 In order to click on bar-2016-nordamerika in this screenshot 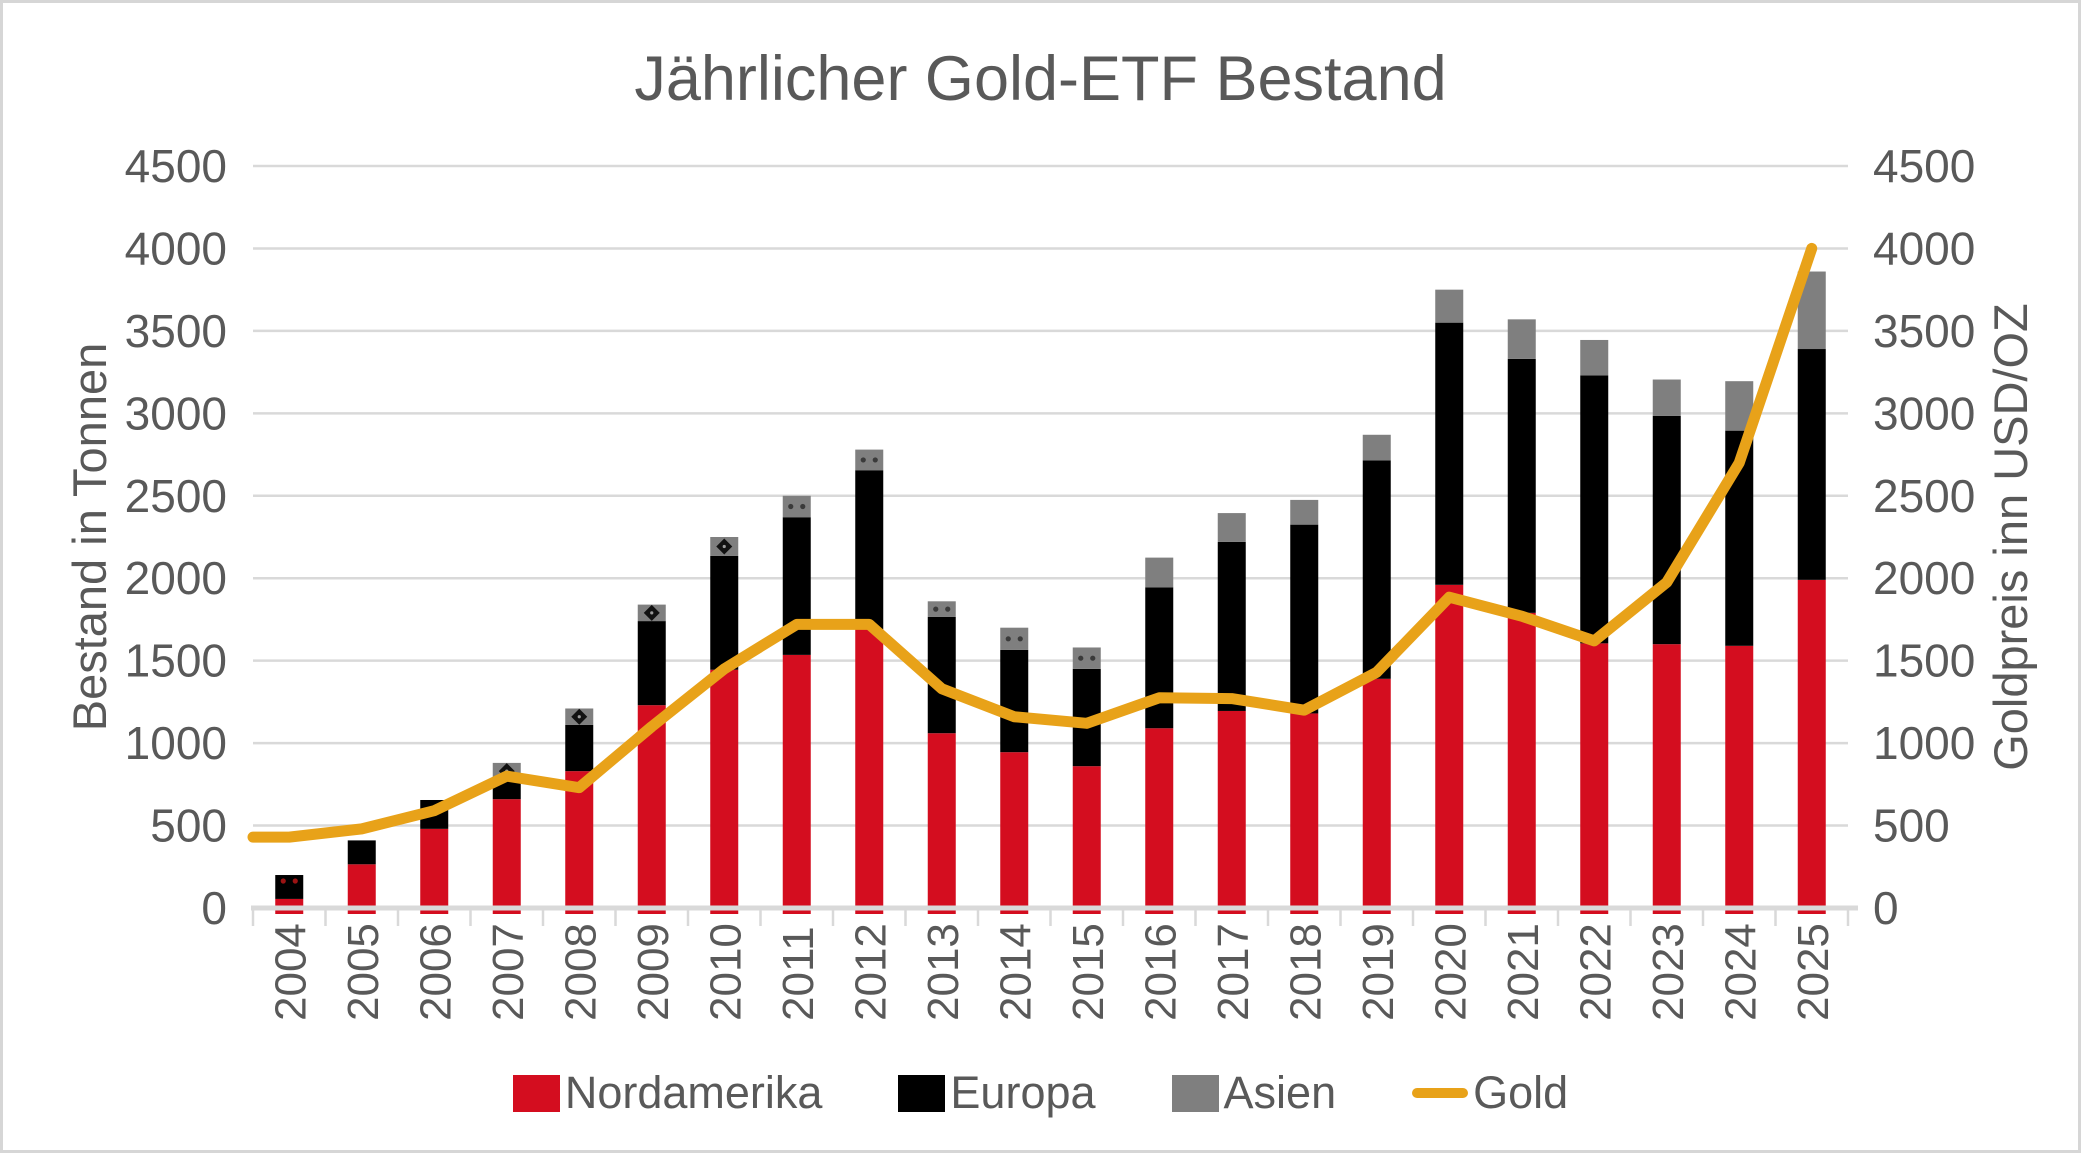, I will do `click(1159, 821)`.